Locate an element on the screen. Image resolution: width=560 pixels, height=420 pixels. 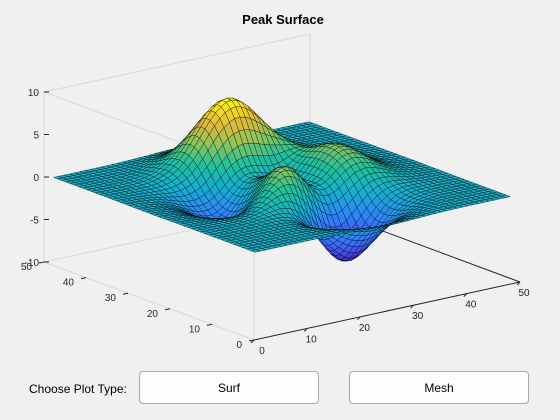
y-tick-label: 10 is located at coordinates (195, 329).